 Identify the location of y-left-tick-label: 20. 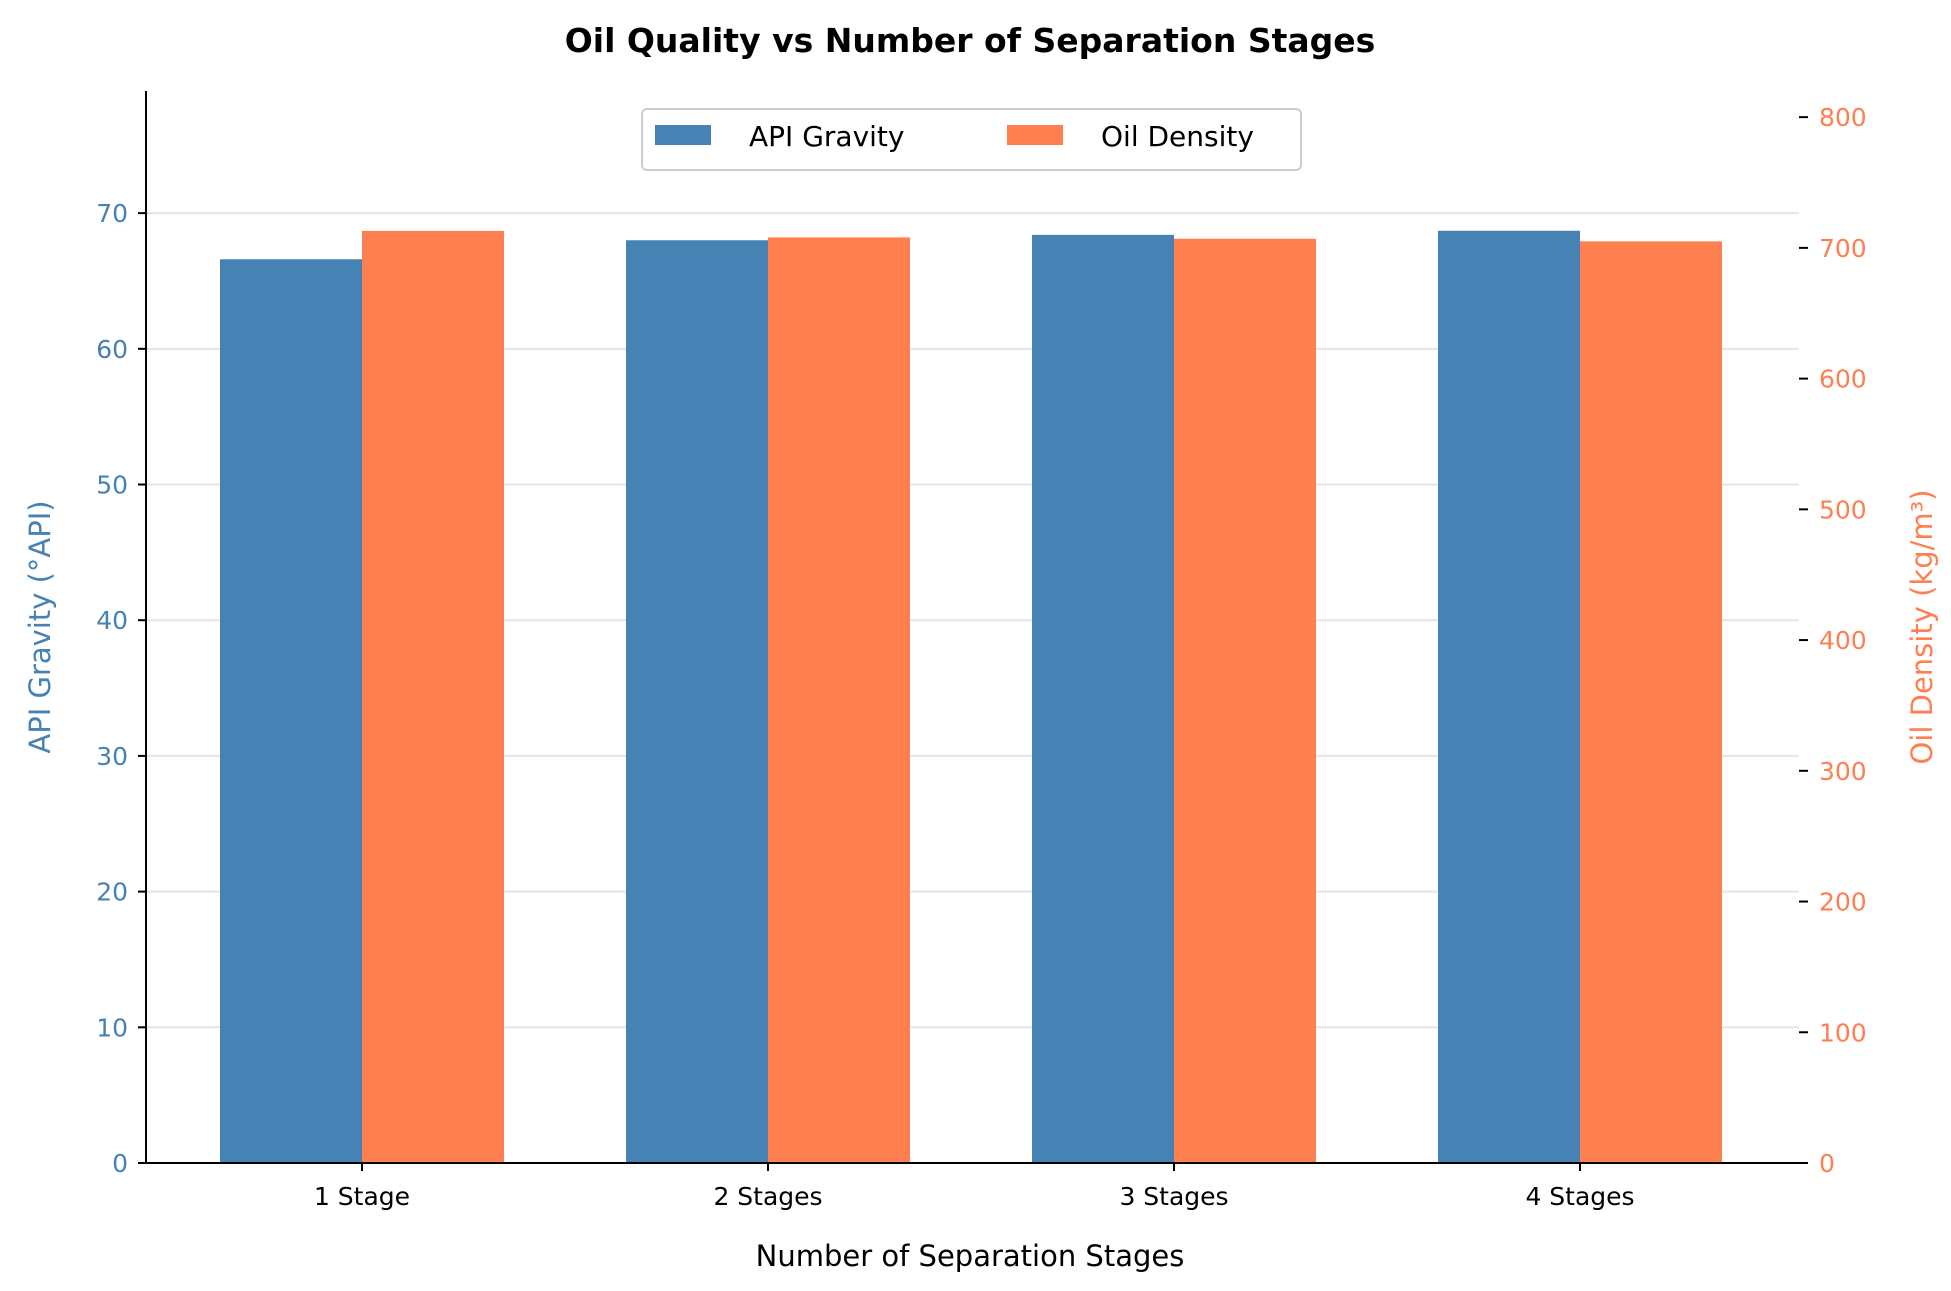
(112, 892).